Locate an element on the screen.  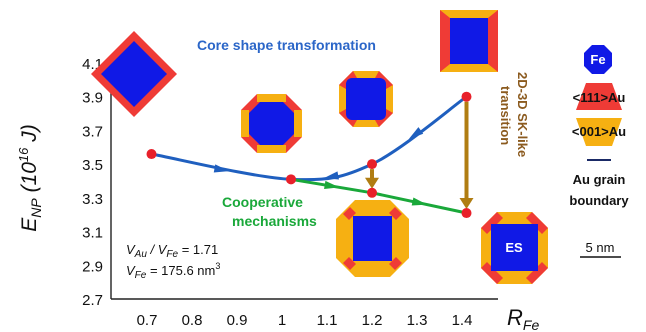
x-tick-label: 1 is located at coordinates (282, 320).